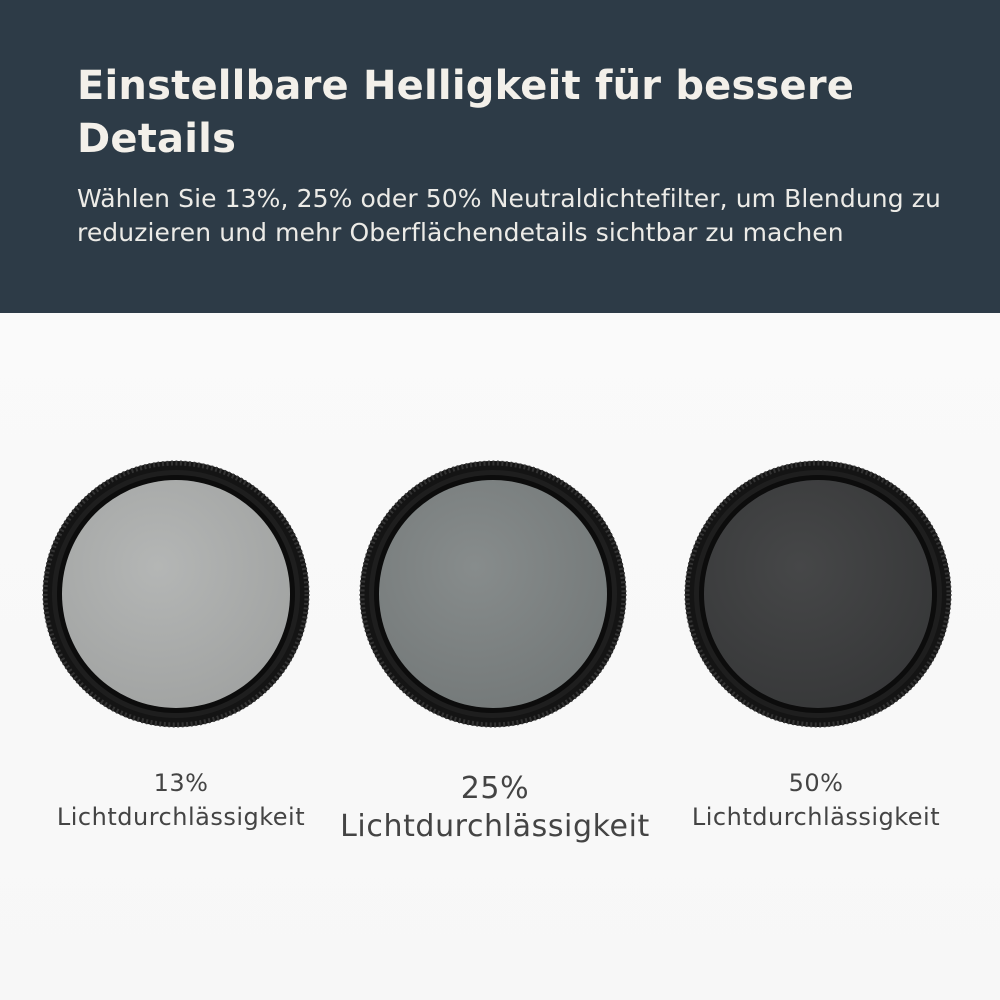 This screenshot has width=1000, height=1000. Describe the element at coordinates (495, 808) in the screenshot. I see `filter-caption-25: 25% Lichtdurchlässigkeit` at that location.